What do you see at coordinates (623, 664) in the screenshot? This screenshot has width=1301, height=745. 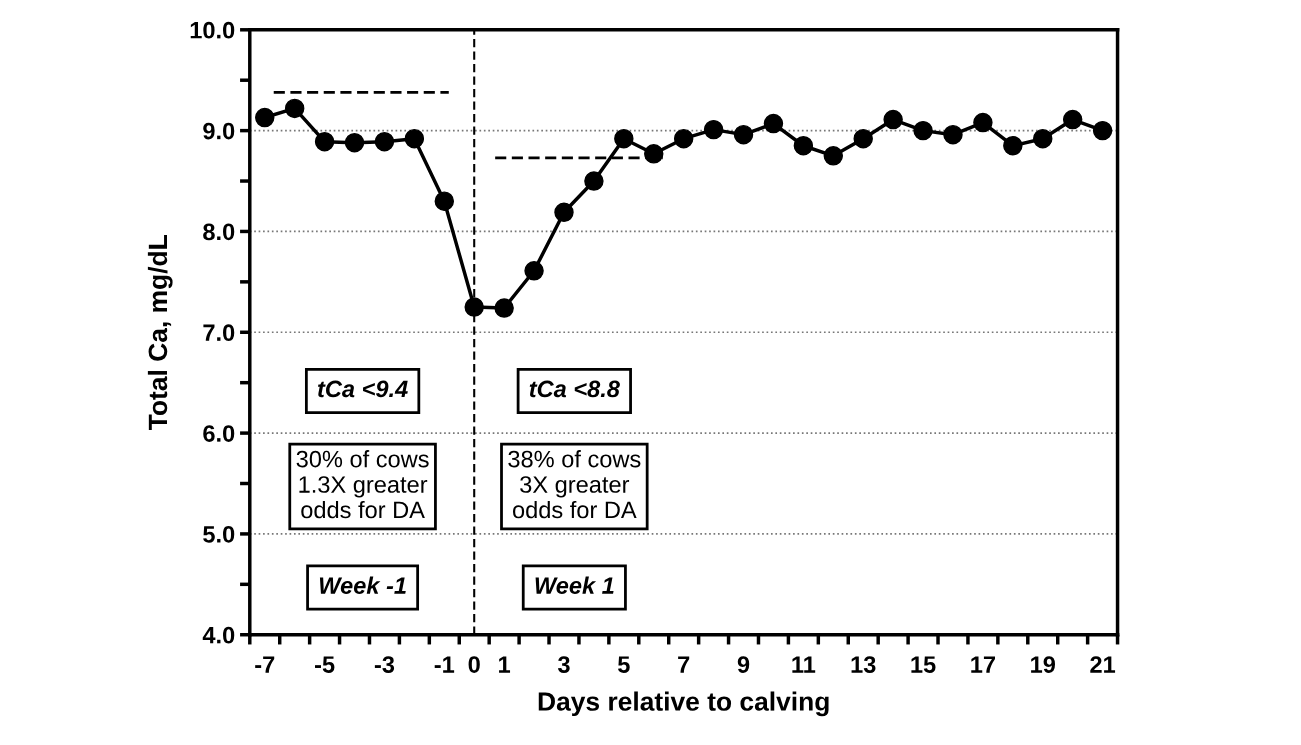 I see `x-tick-label: 5` at bounding box center [623, 664].